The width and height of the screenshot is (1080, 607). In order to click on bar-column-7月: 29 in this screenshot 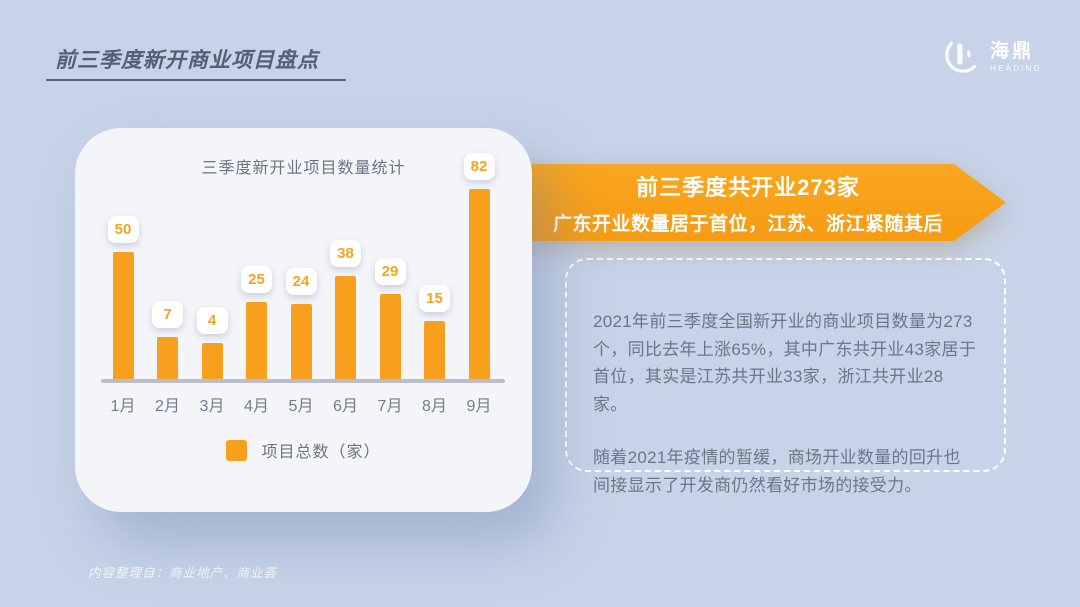, I will do `click(390, 319)`.